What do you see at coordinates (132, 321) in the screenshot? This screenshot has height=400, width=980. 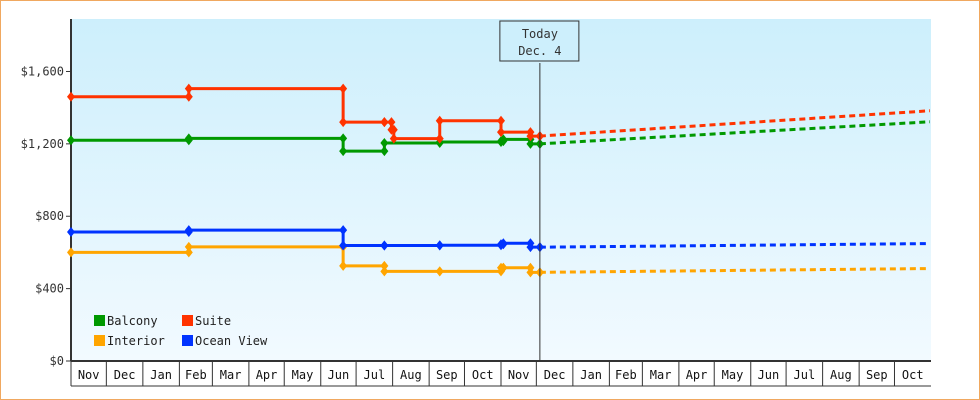 I see `legend-label: Balcony` at bounding box center [132, 321].